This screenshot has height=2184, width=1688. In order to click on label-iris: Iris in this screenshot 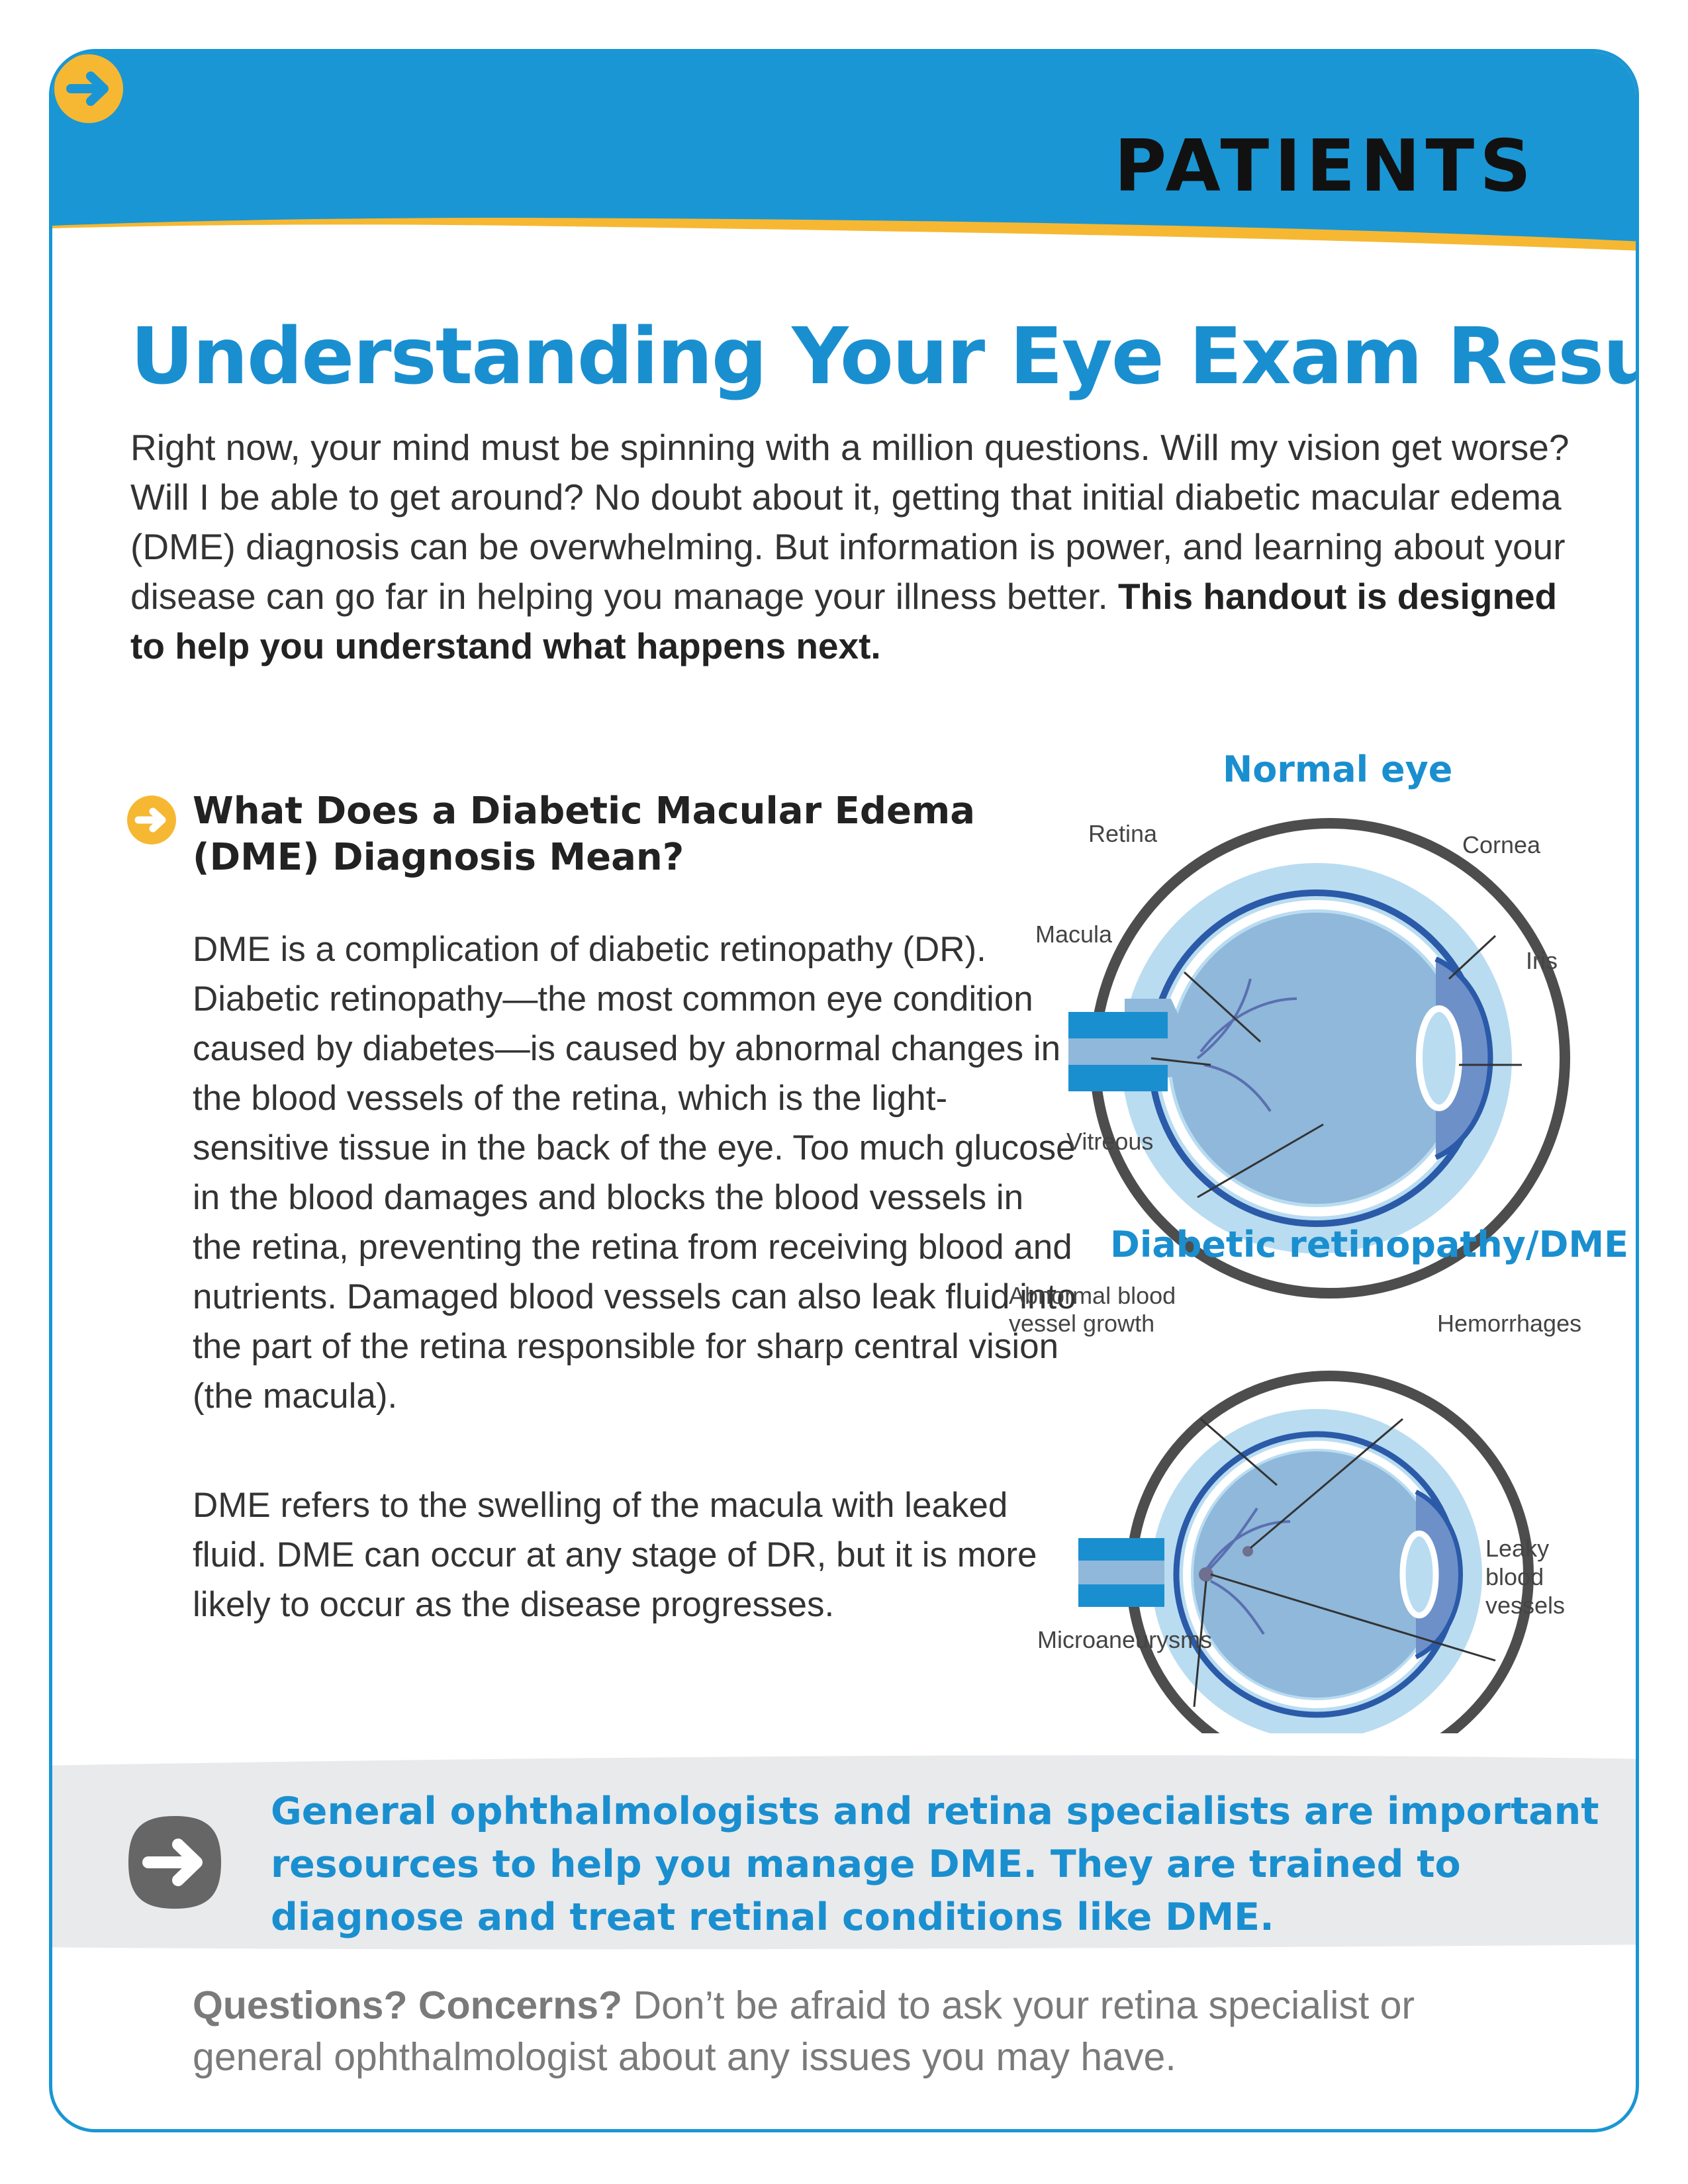, I will do `click(1542, 960)`.